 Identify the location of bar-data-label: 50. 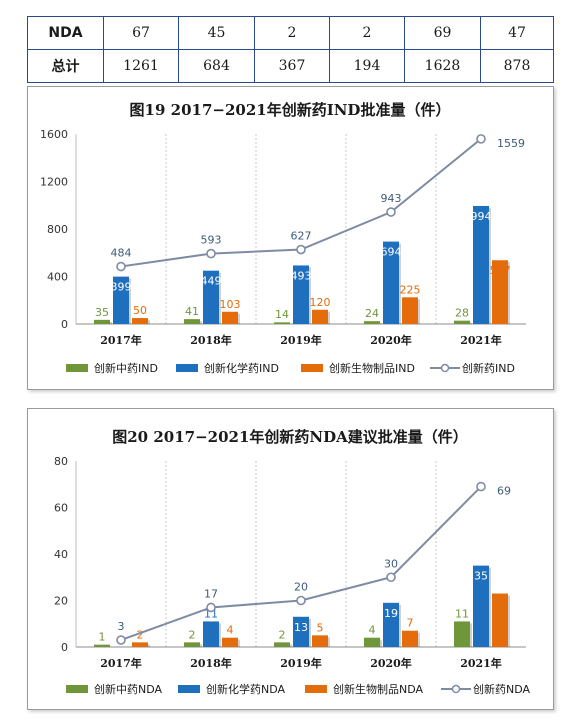
(140, 310).